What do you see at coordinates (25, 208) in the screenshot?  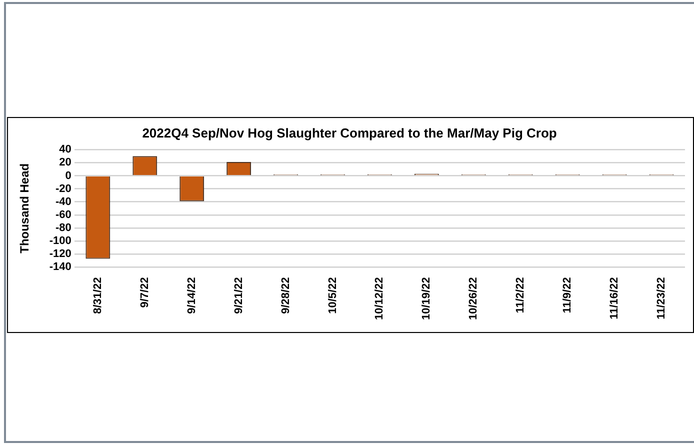 I see `y-axis-title: Thousand Head` at bounding box center [25, 208].